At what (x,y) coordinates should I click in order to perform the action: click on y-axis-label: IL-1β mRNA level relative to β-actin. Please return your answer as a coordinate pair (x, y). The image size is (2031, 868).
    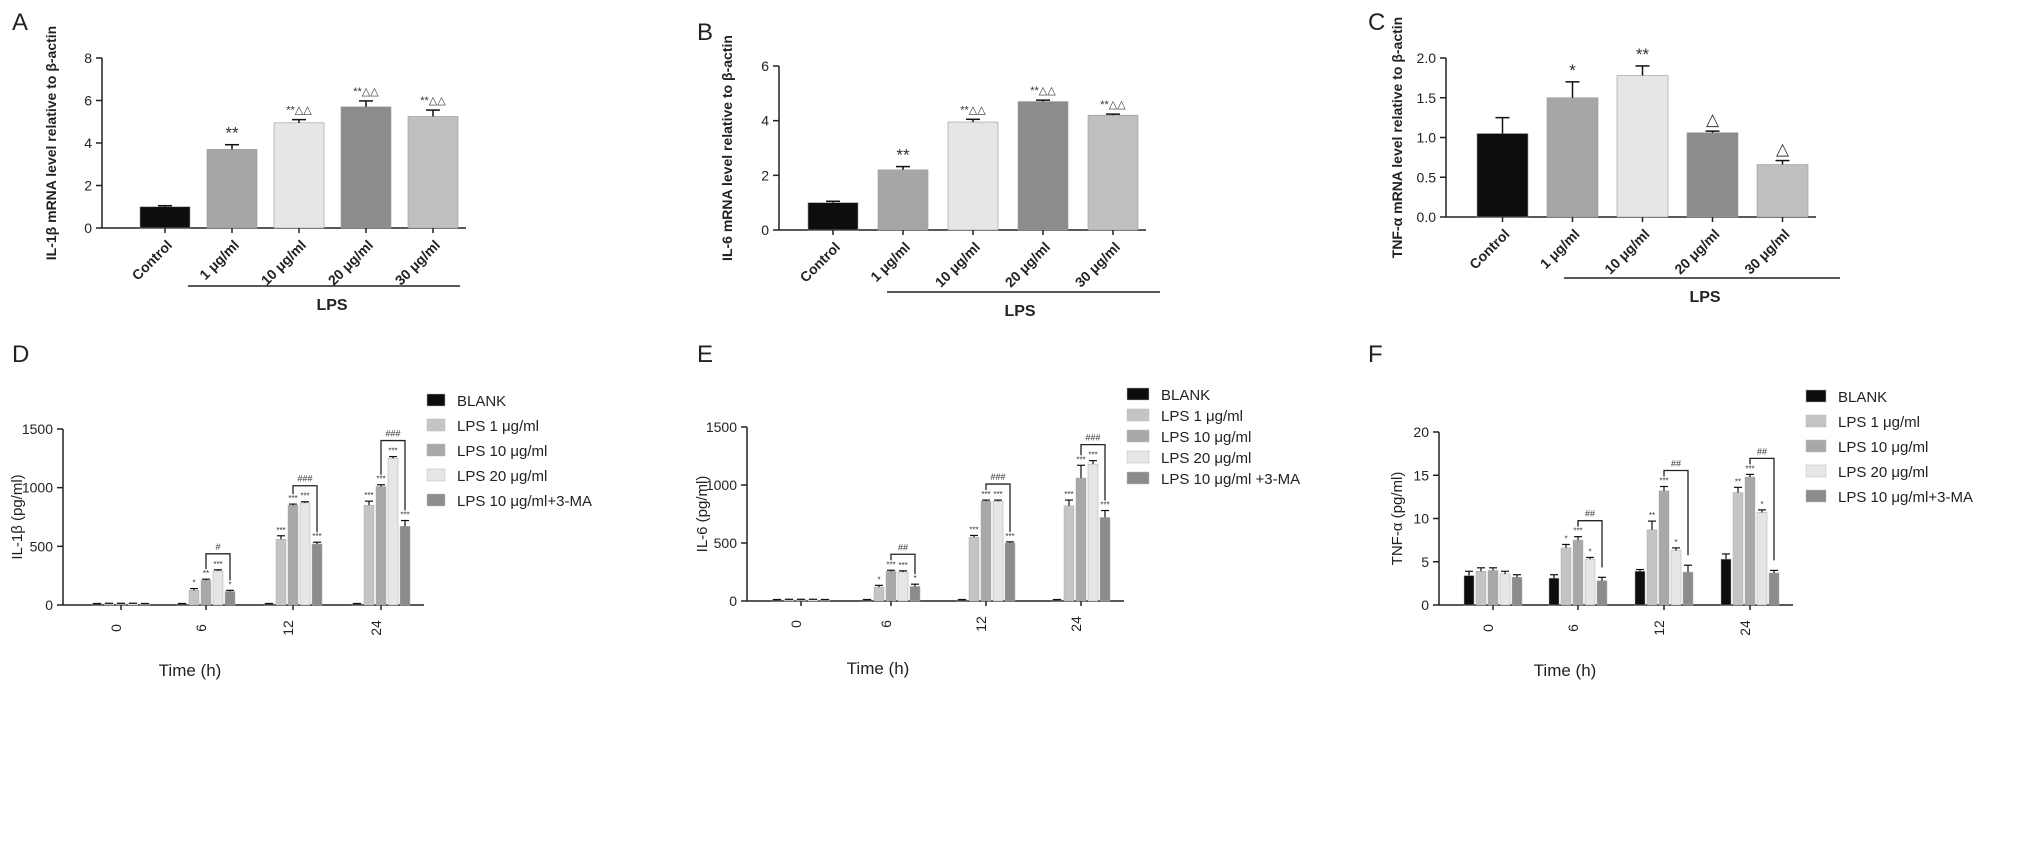
    Looking at the image, I should click on (51, 143).